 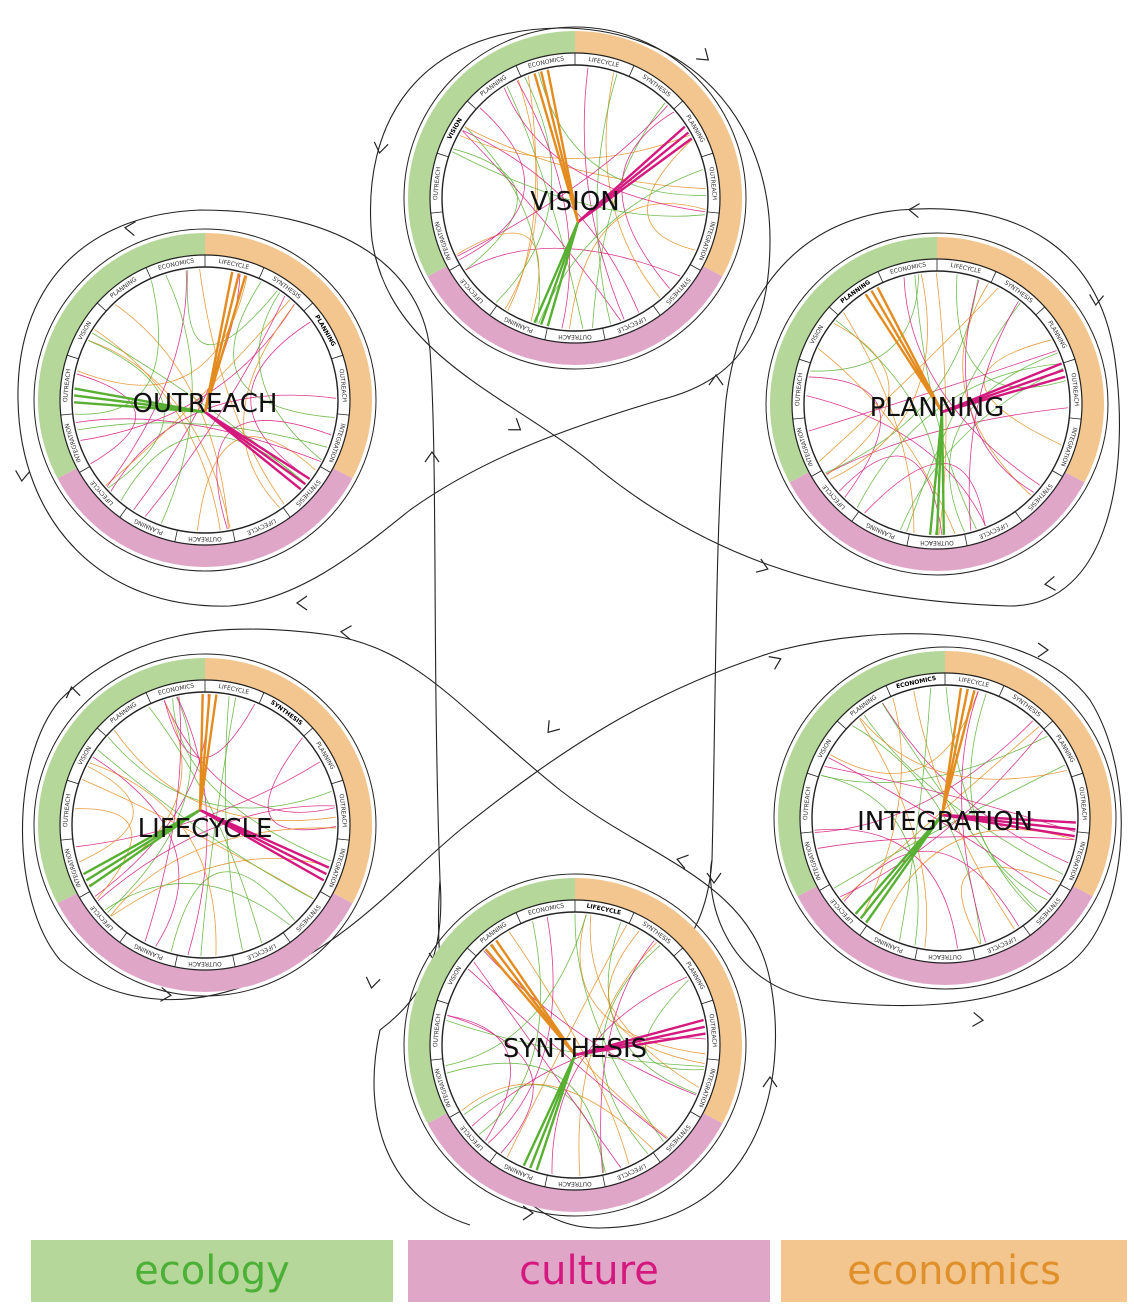 I want to click on hub-title-vision: VISION, so click(x=575, y=202).